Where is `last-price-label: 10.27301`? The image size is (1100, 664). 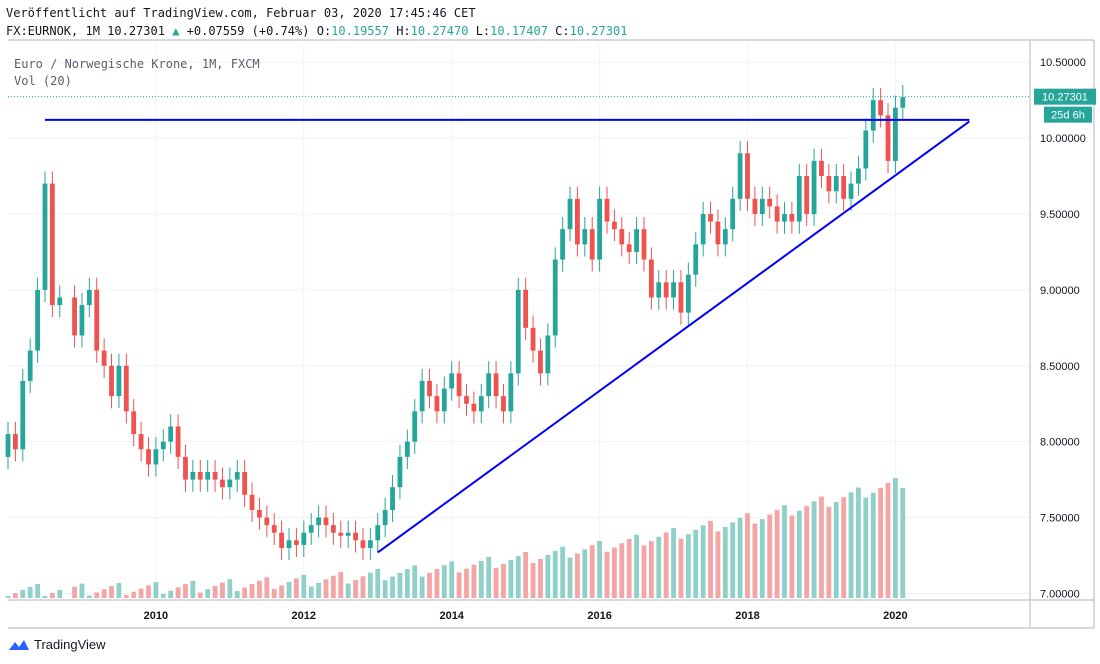 last-price-label: 10.27301 is located at coordinates (1065, 98).